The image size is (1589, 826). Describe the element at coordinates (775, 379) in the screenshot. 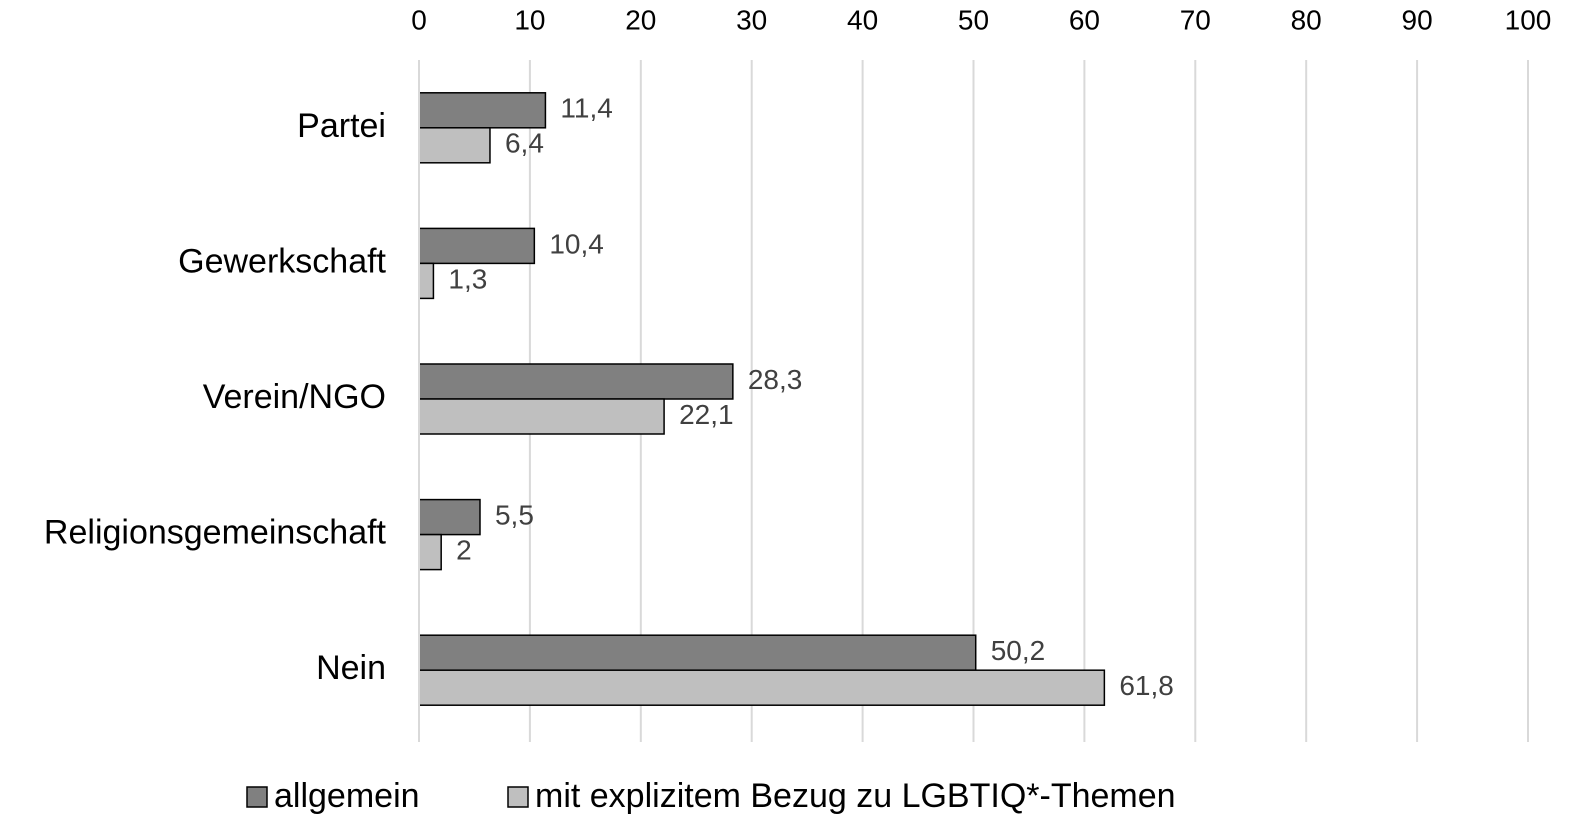

I see `data-label: 28,3` at that location.